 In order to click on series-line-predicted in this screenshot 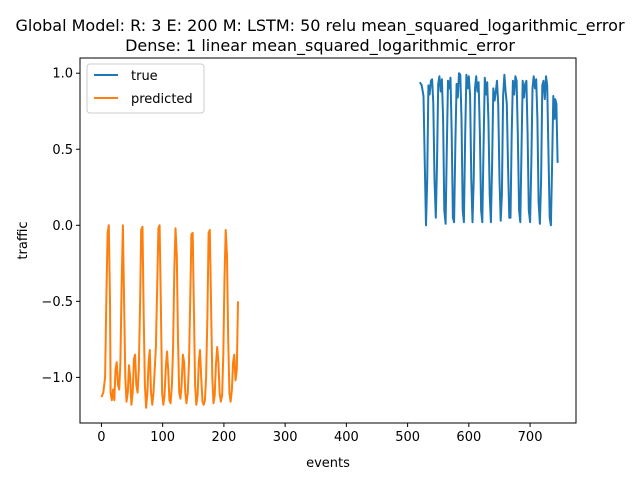, I will do `click(169, 316)`.